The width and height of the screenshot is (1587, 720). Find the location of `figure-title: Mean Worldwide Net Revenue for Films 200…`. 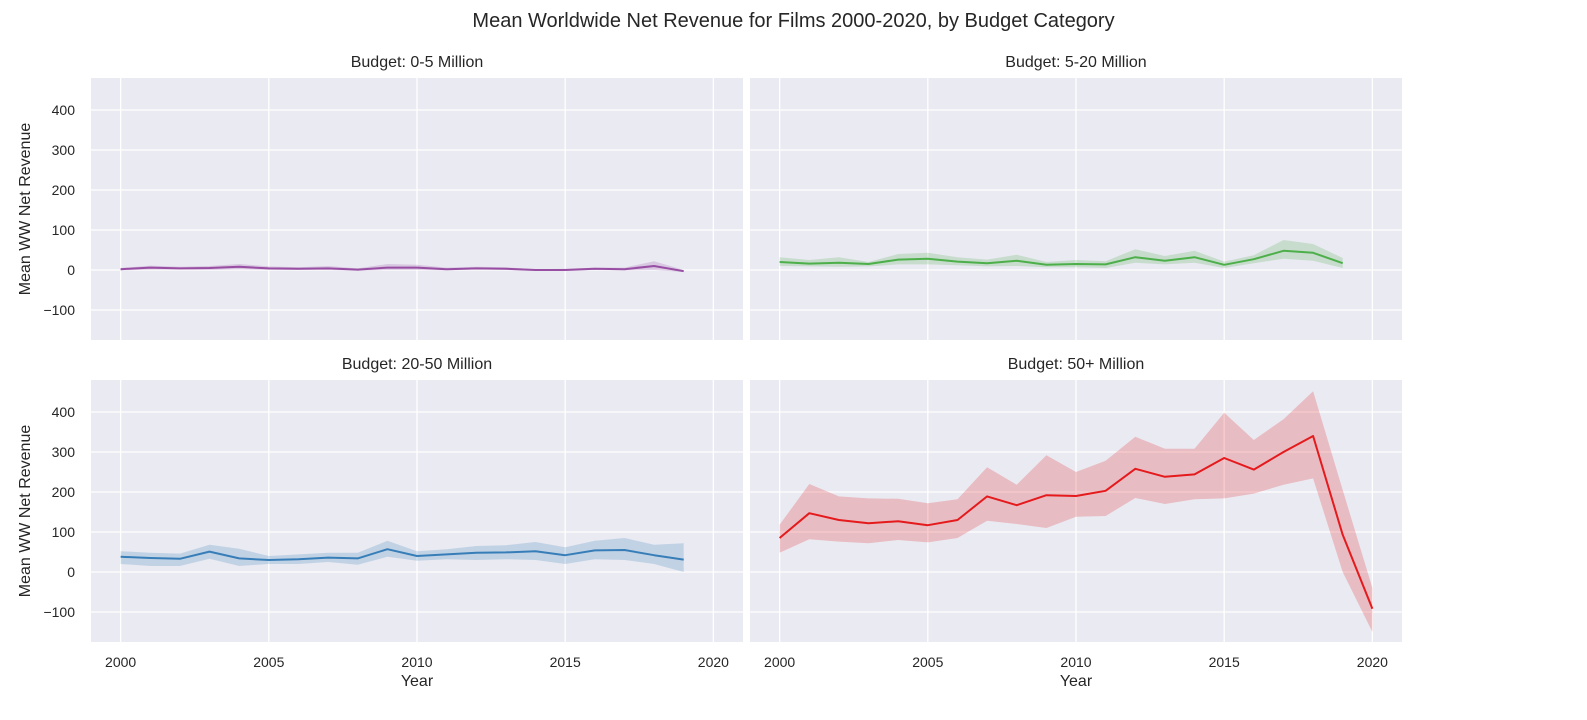

figure-title: Mean Worldwide Net Revenue for Films 200… is located at coordinates (793, 21).